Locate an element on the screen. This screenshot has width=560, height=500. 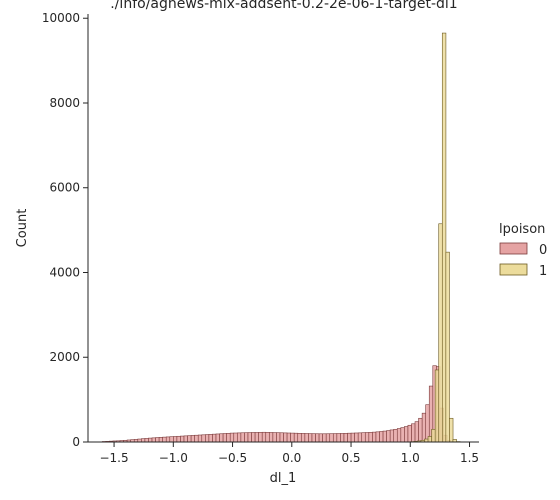
x-tick-label: −1.5 is located at coordinates (113, 458).